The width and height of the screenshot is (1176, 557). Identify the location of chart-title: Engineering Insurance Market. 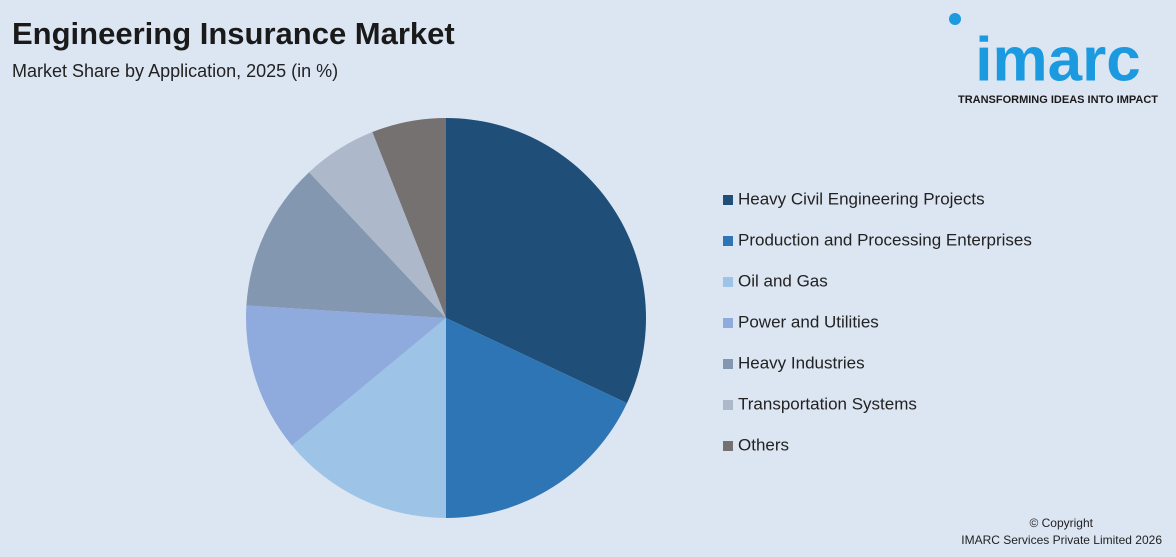
(233, 33).